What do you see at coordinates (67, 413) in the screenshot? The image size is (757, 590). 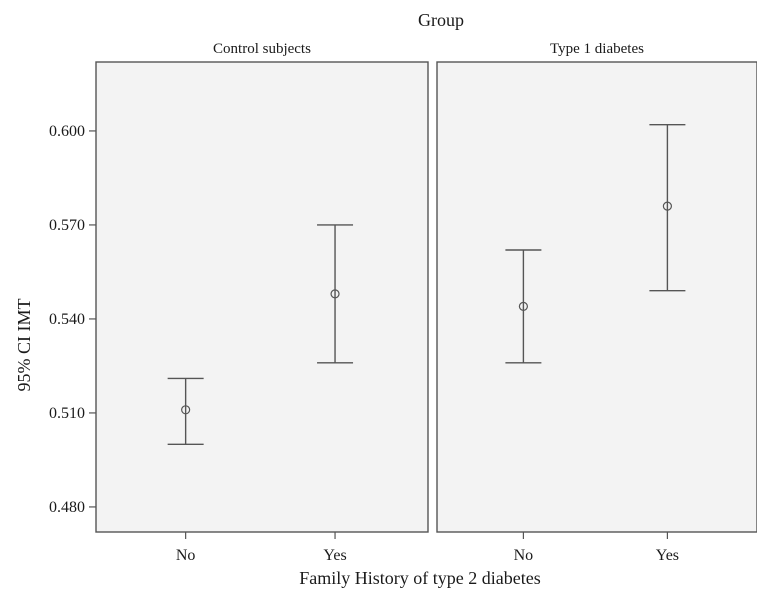 I see `y-tick-label: 0.510` at bounding box center [67, 413].